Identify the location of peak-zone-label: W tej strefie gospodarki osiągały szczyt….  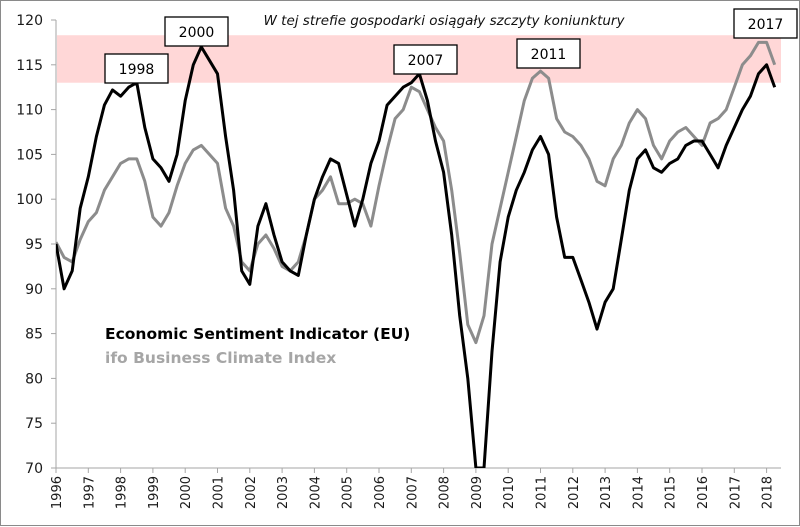
(445, 21).